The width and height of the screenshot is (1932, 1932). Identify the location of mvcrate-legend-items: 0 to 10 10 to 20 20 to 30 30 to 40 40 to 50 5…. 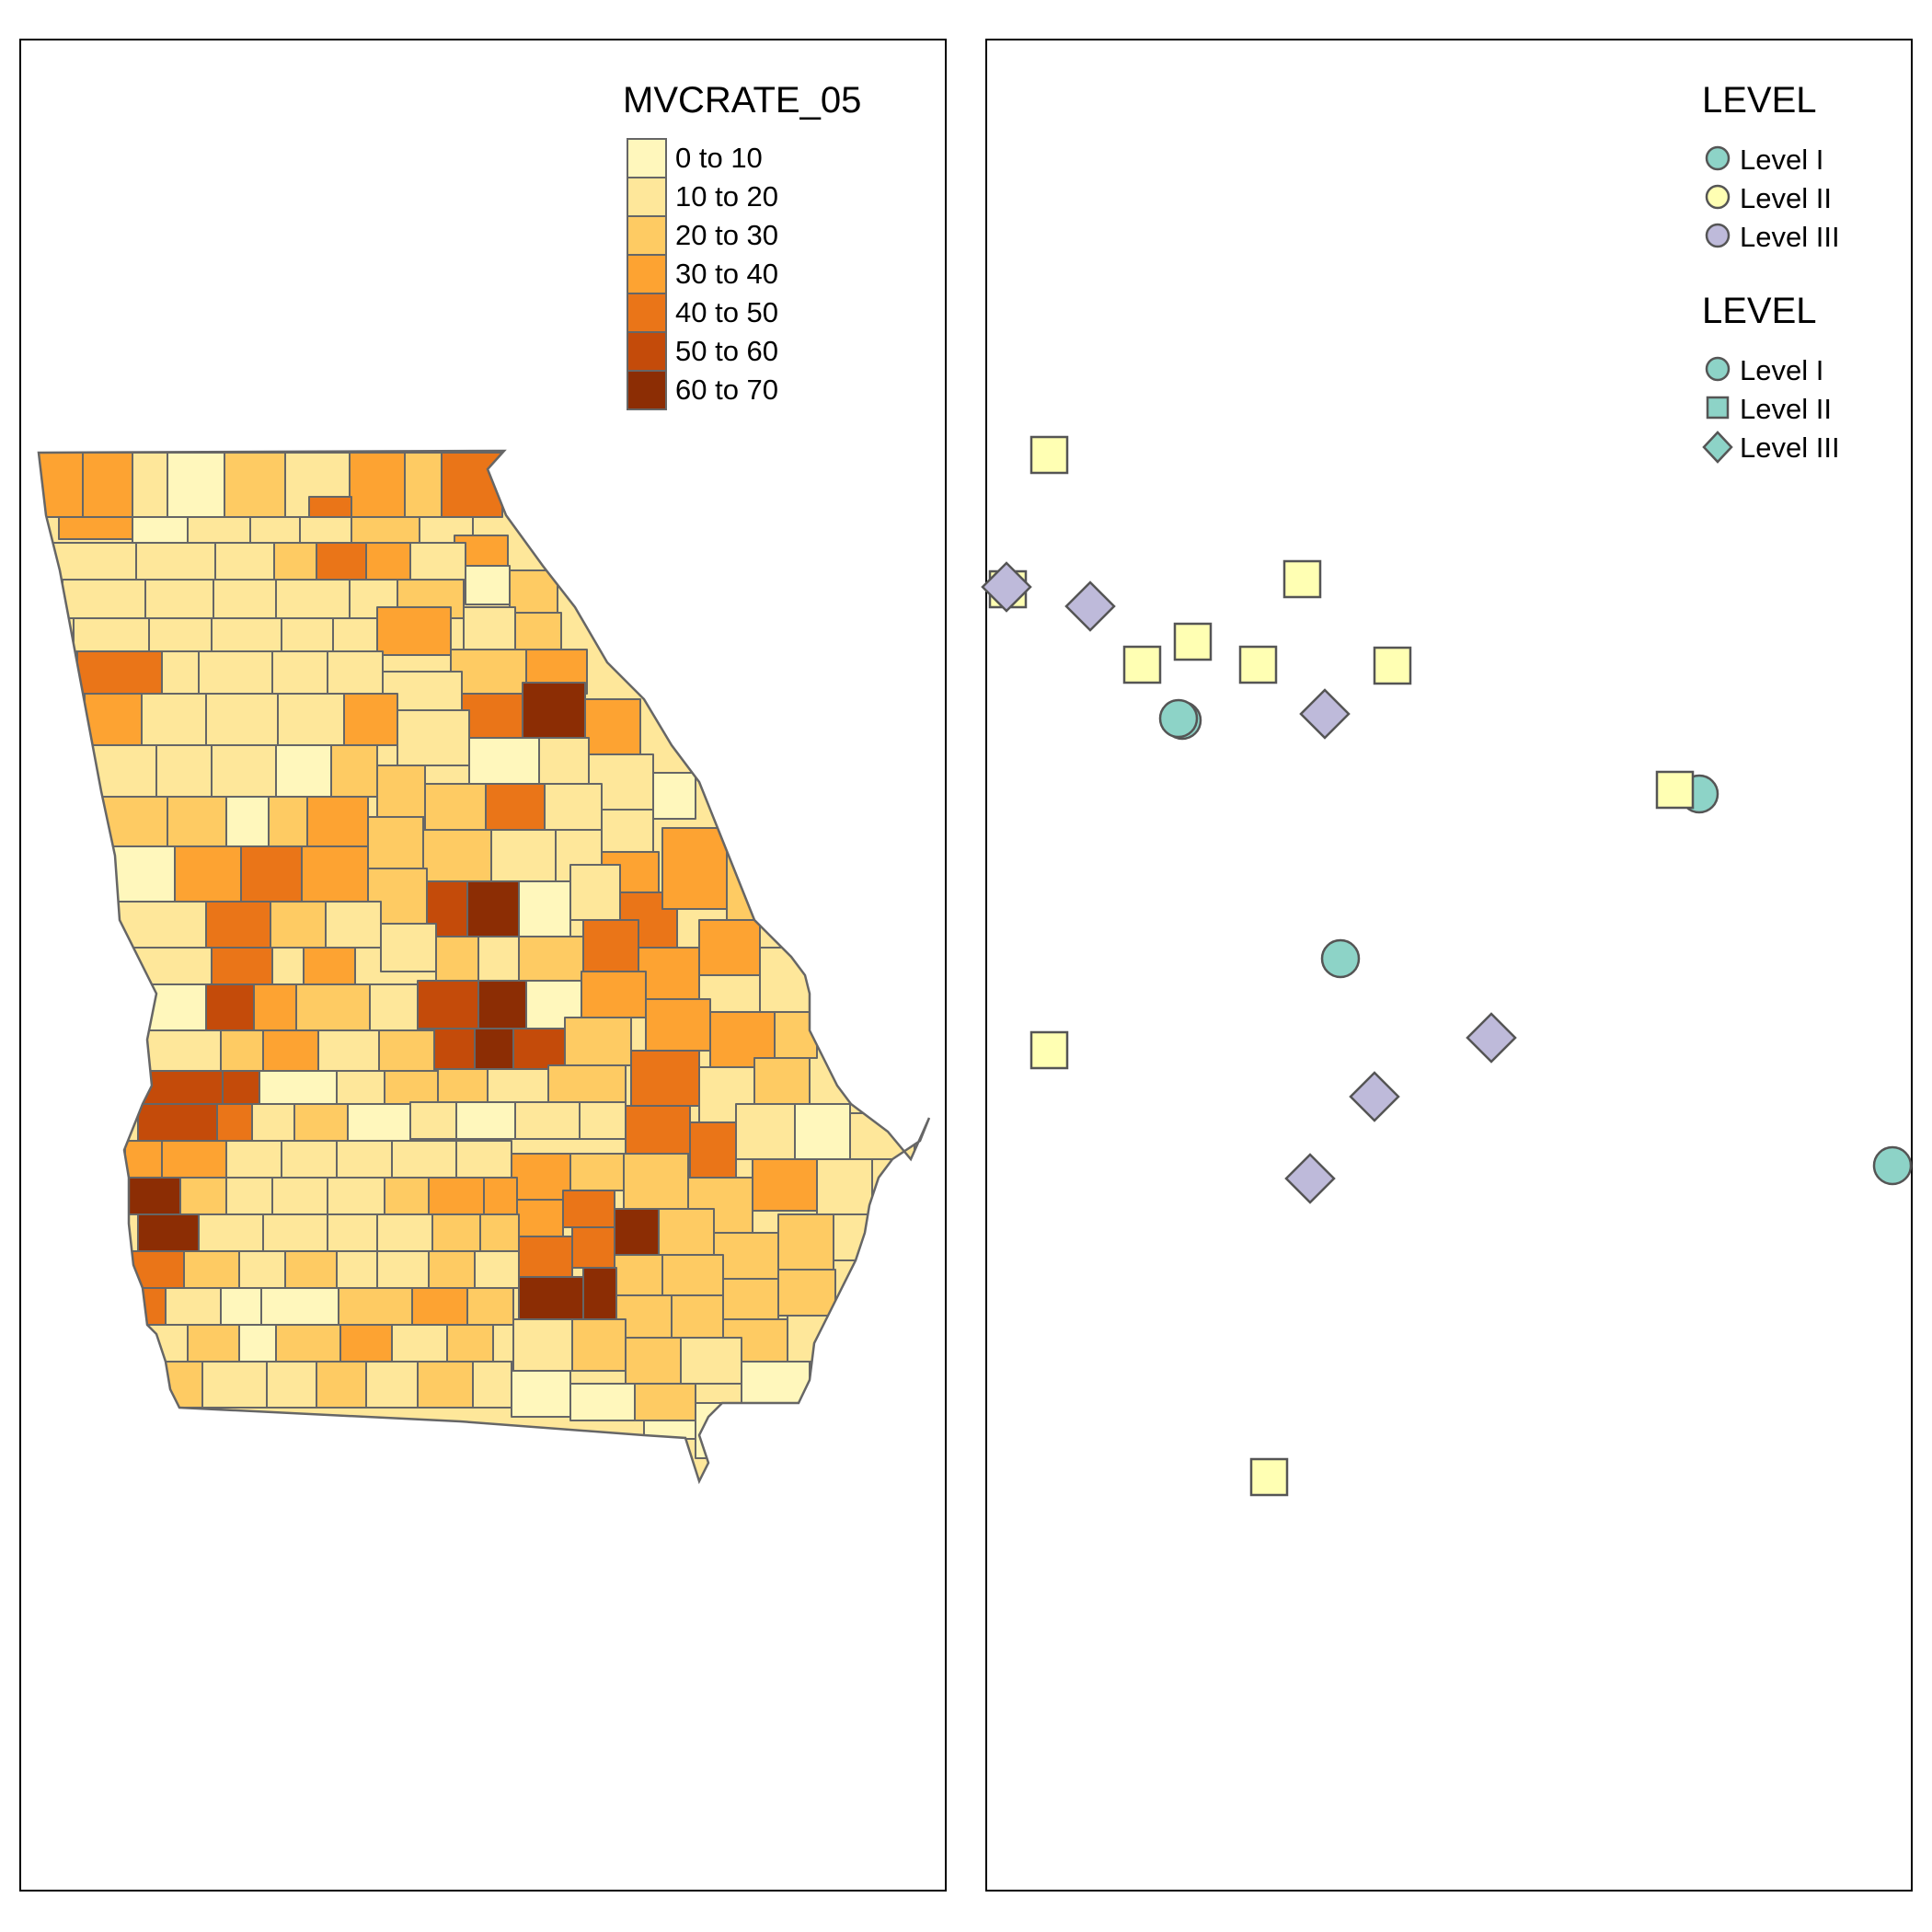
(702, 274).